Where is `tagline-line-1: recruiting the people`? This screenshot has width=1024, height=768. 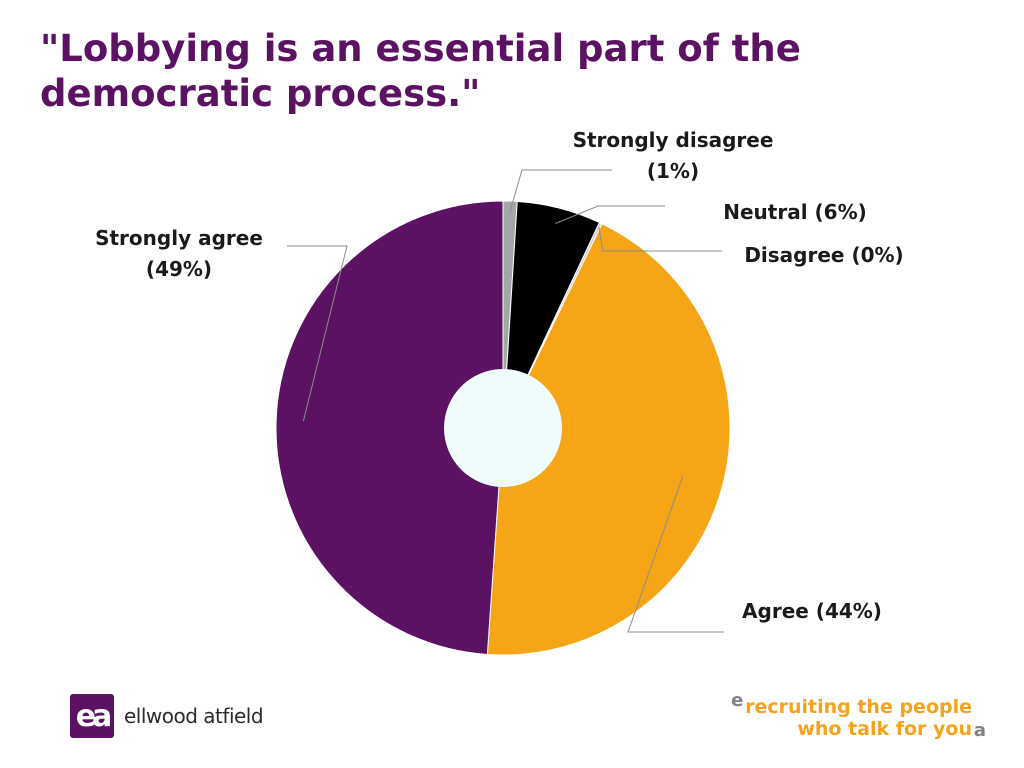
tagline-line-1: recruiting the people is located at coordinates (858, 707).